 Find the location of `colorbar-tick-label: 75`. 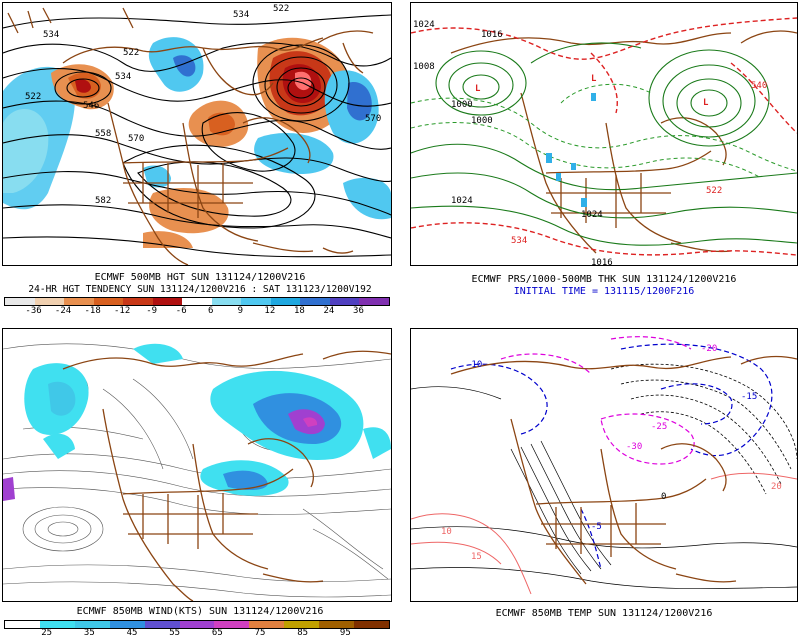

colorbar-tick-label: 75 is located at coordinates (260, 633).